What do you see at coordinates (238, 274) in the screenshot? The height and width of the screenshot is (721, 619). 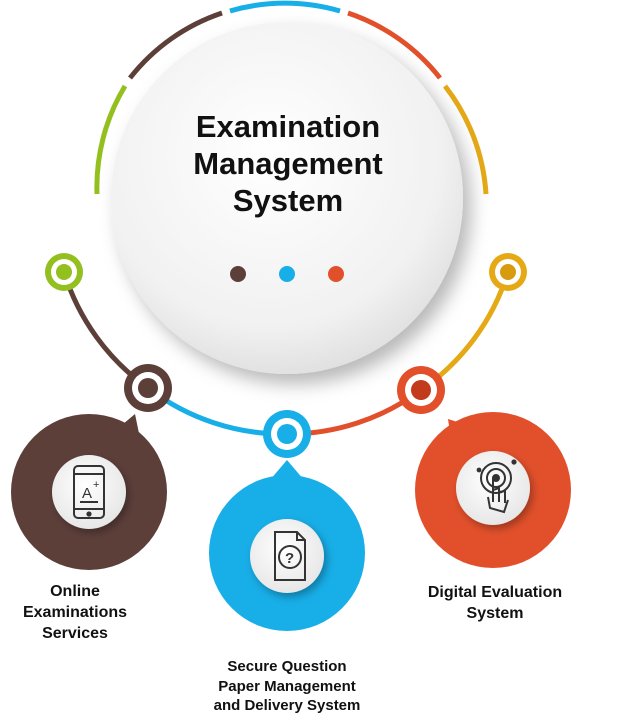 I see `center-dot-brown` at bounding box center [238, 274].